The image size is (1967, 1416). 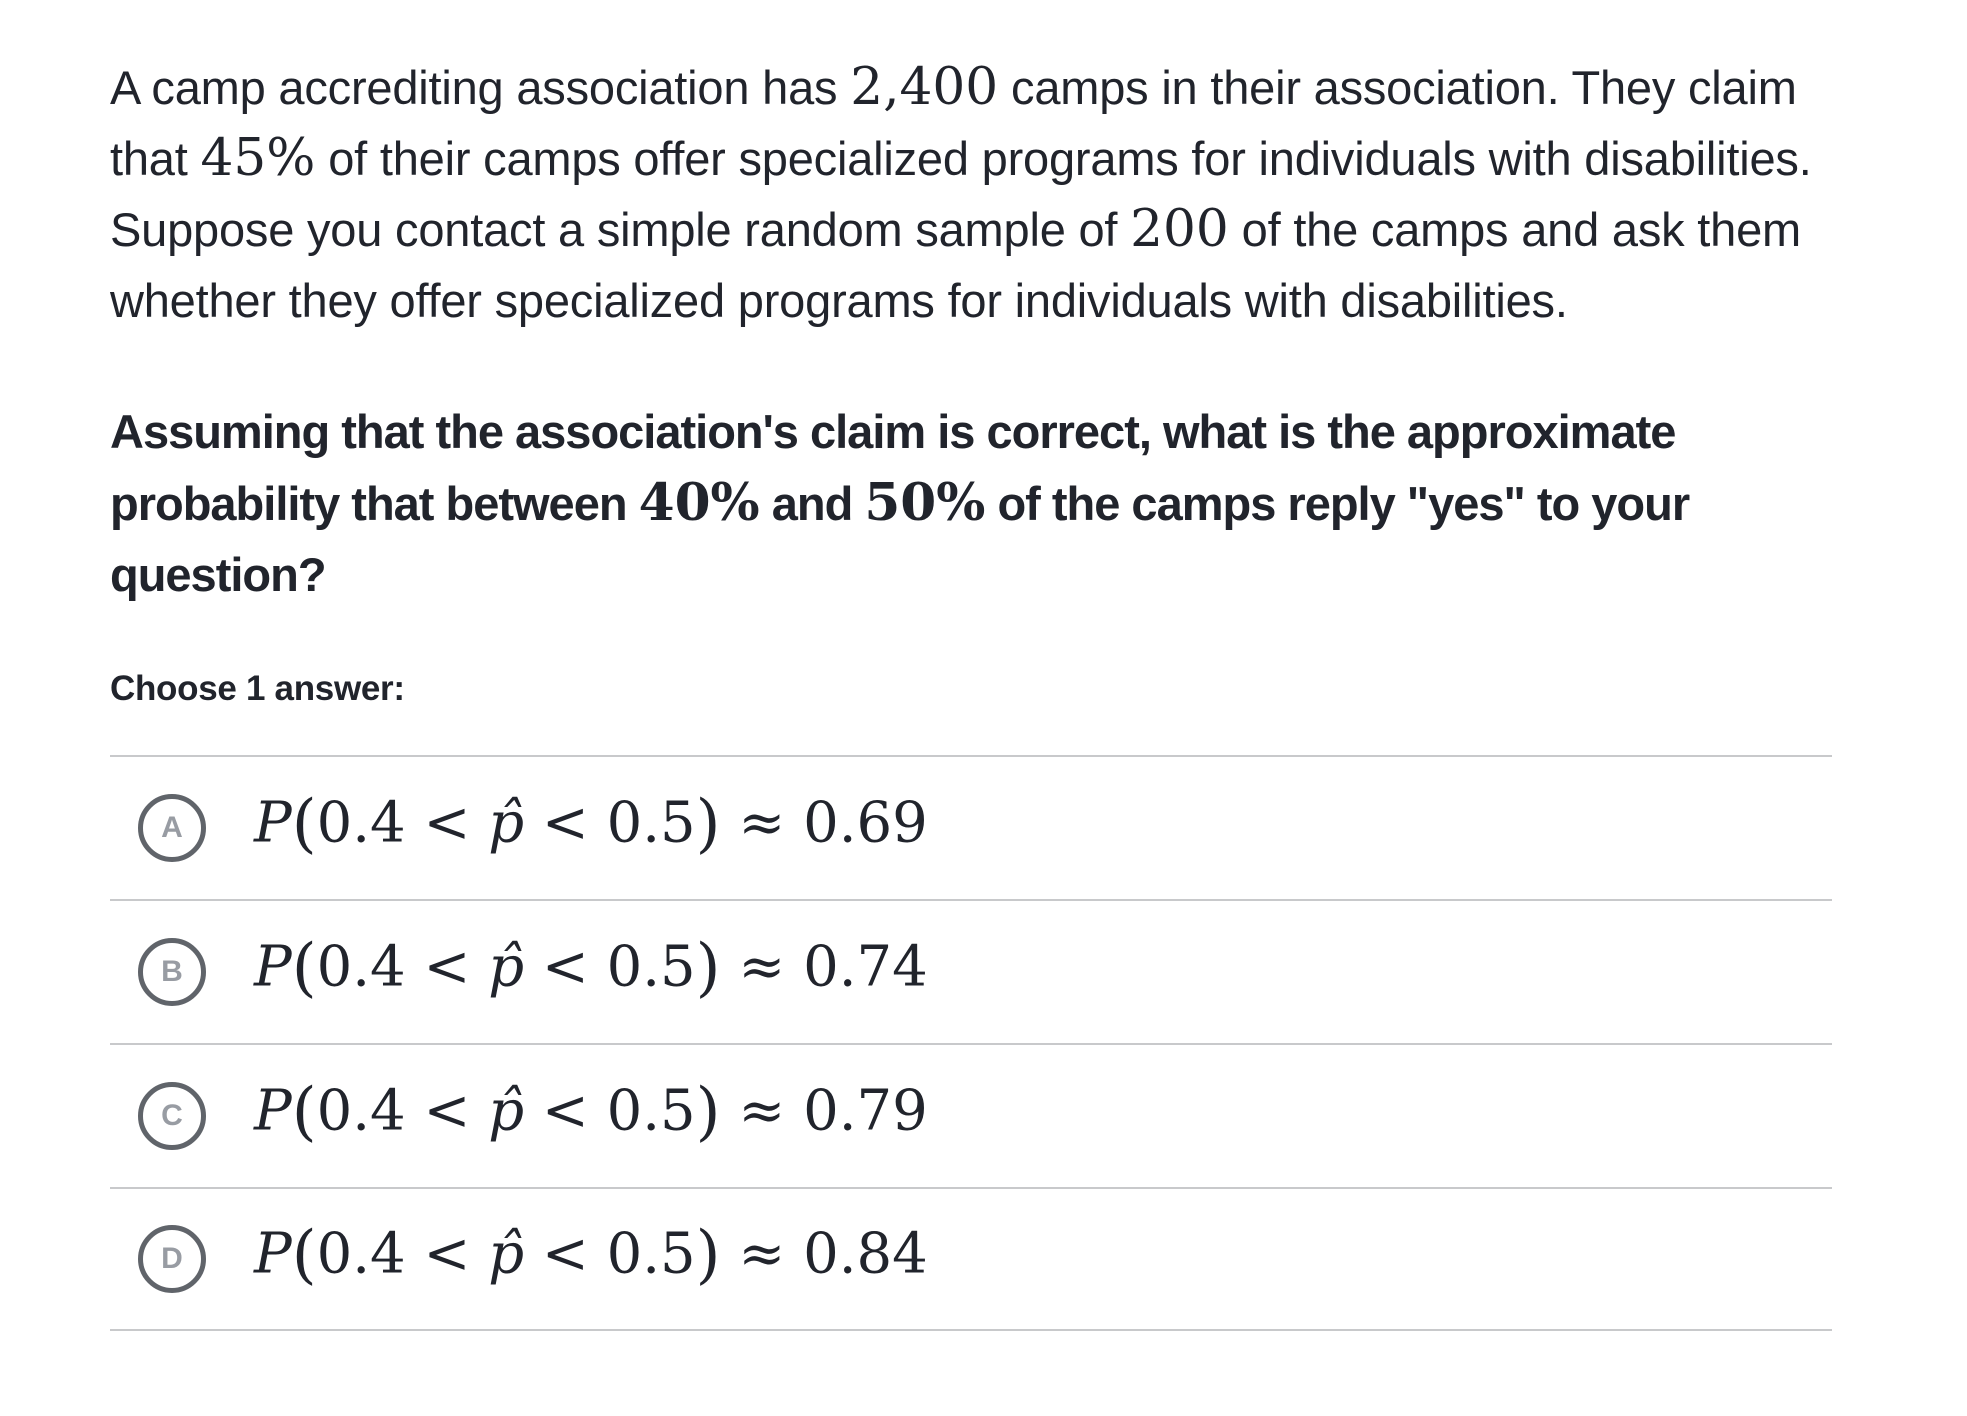 What do you see at coordinates (925, 502) in the screenshot?
I see `math-number: 50%` at bounding box center [925, 502].